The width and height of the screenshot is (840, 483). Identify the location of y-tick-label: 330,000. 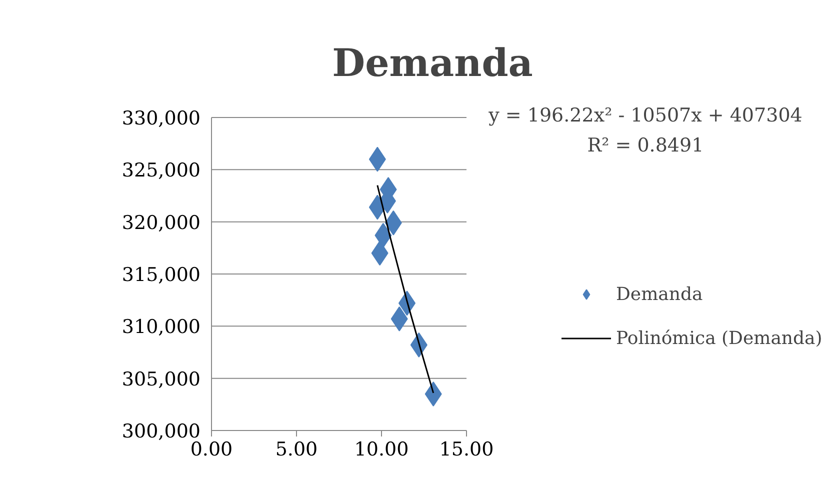
(161, 119).